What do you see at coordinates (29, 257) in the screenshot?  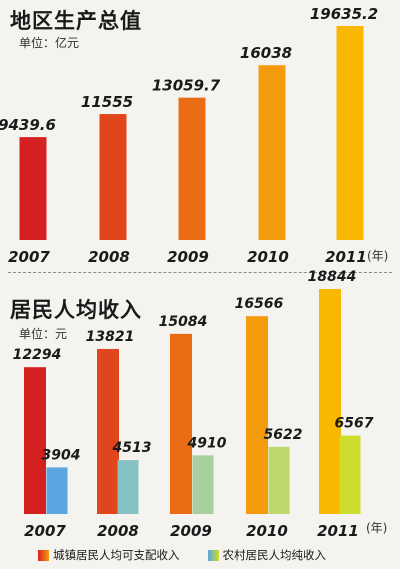 I see `gdp-year-label-2007: 2007` at bounding box center [29, 257].